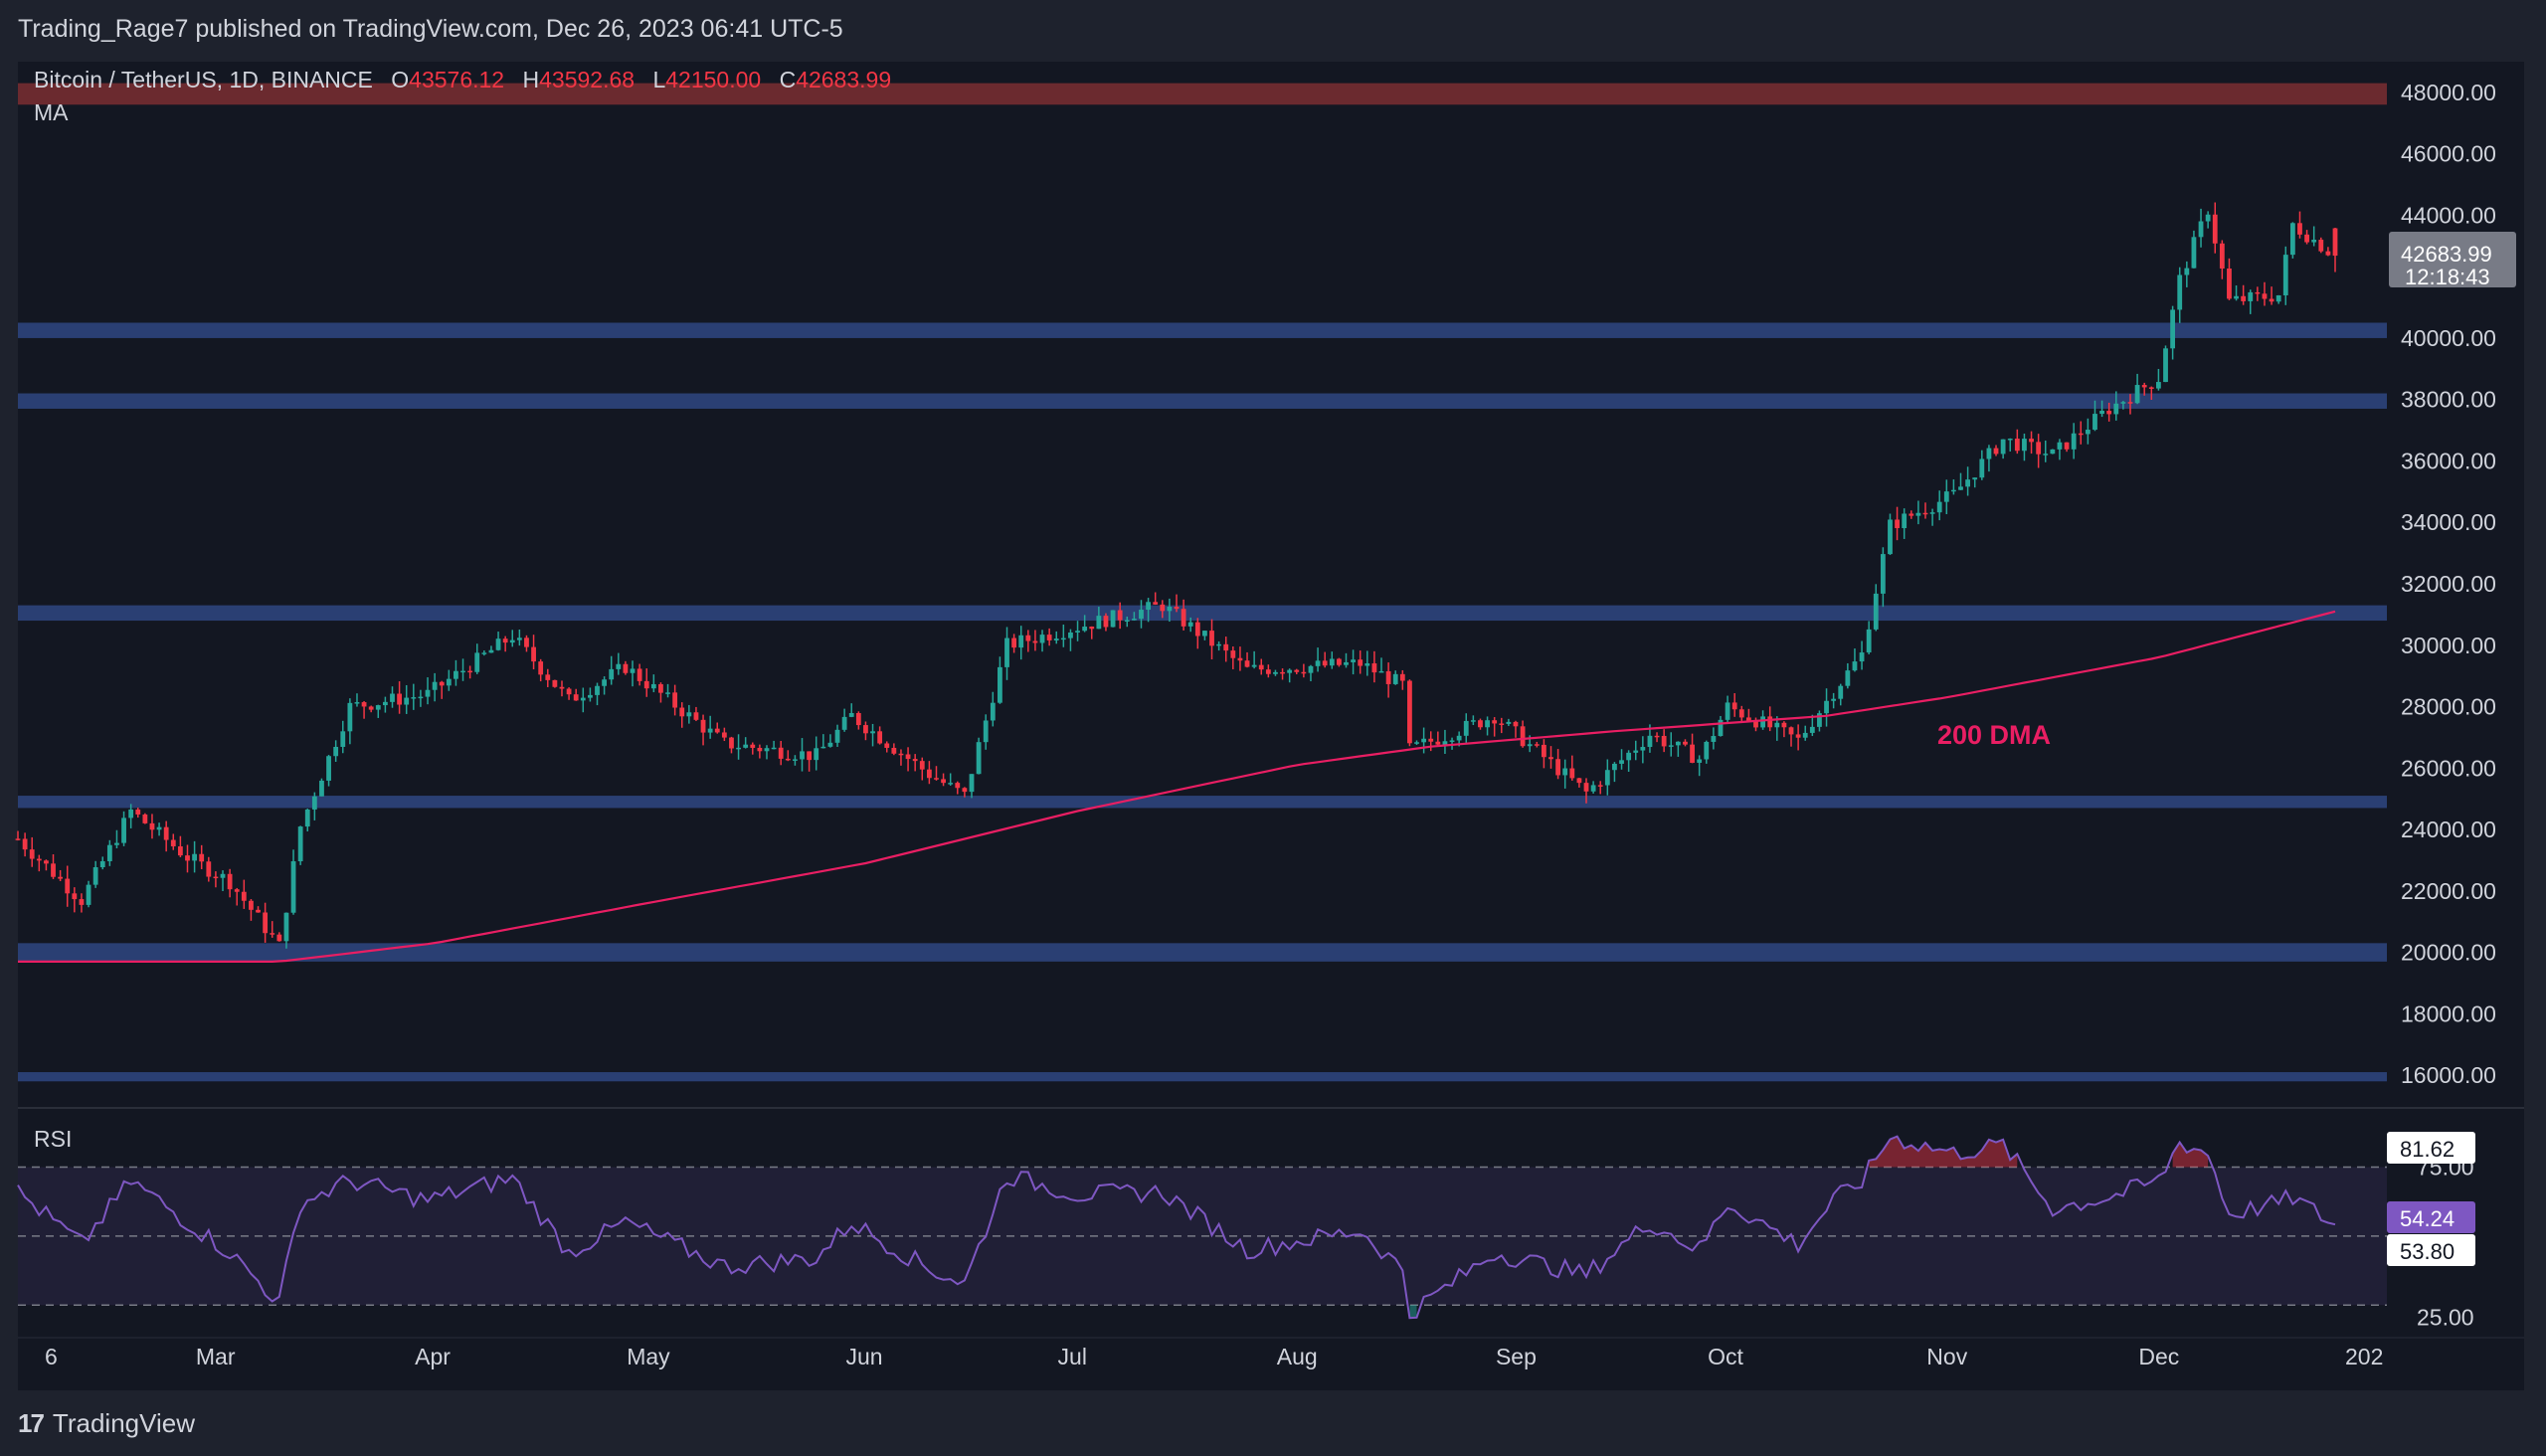  Describe the element at coordinates (1202, 94) in the screenshot. I see `resistance-zone-red` at that location.